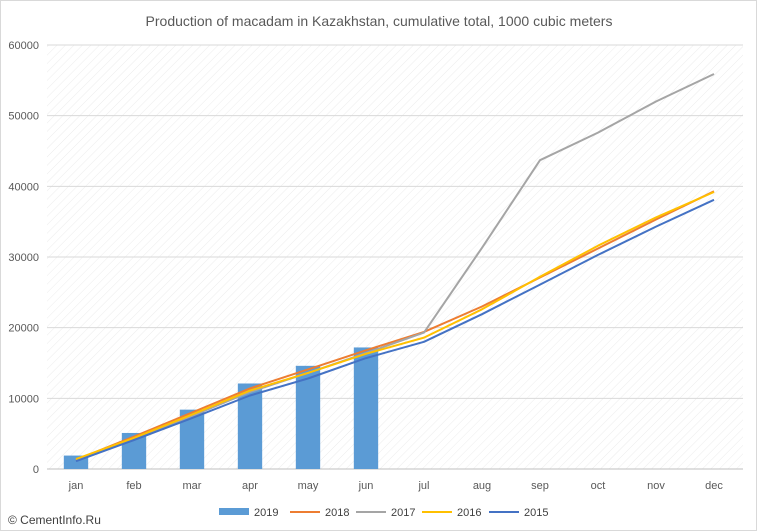  Describe the element at coordinates (23, 117) in the screenshot. I see `y-tick-label: 50000` at that location.